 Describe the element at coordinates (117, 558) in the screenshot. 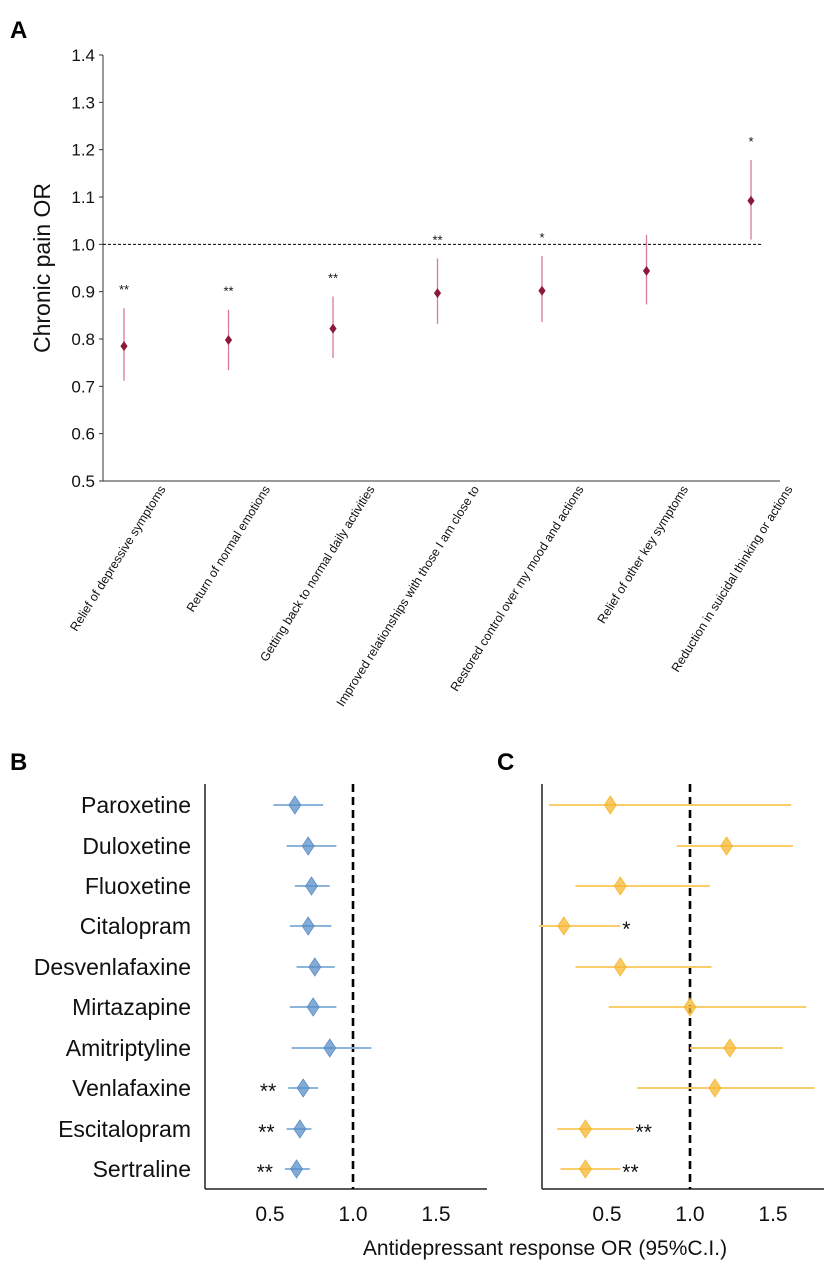

I see `panel-a-category-label: Relief of depressive symptoms` at that location.